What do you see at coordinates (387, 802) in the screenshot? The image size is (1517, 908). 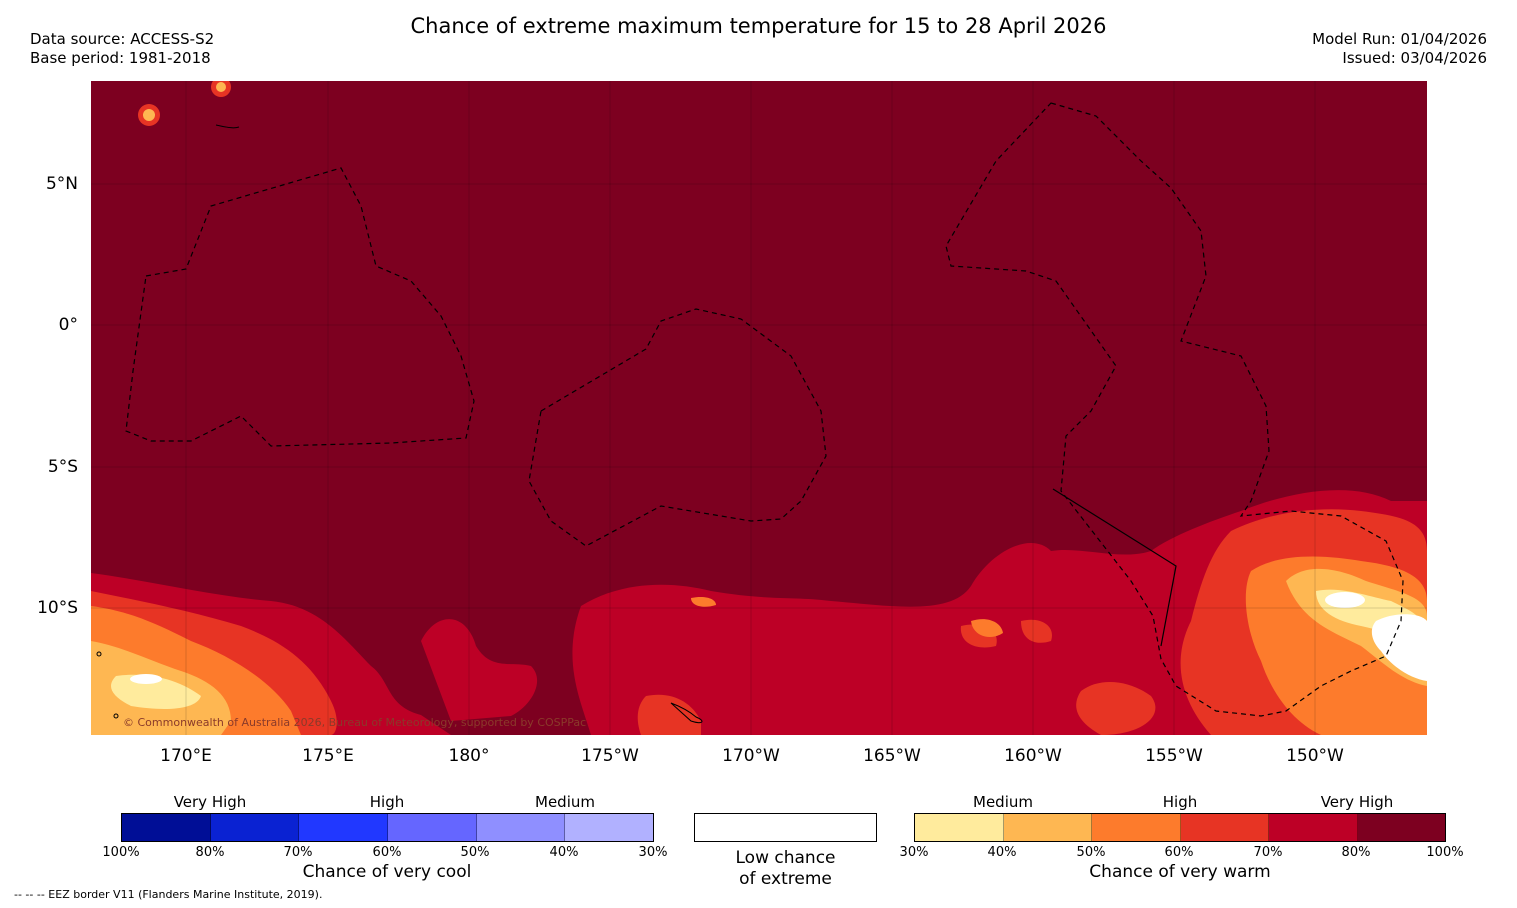 I see `cool-category-label: High` at bounding box center [387, 802].